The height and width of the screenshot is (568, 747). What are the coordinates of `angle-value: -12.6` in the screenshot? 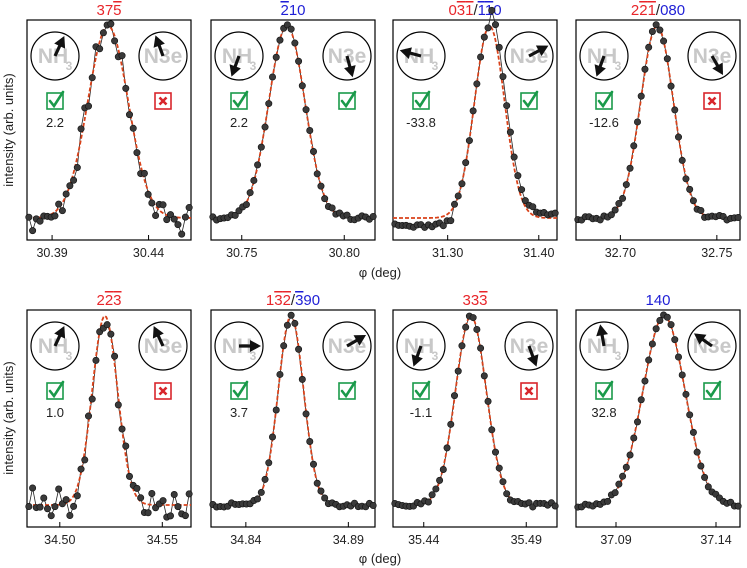 It's located at (604, 122).